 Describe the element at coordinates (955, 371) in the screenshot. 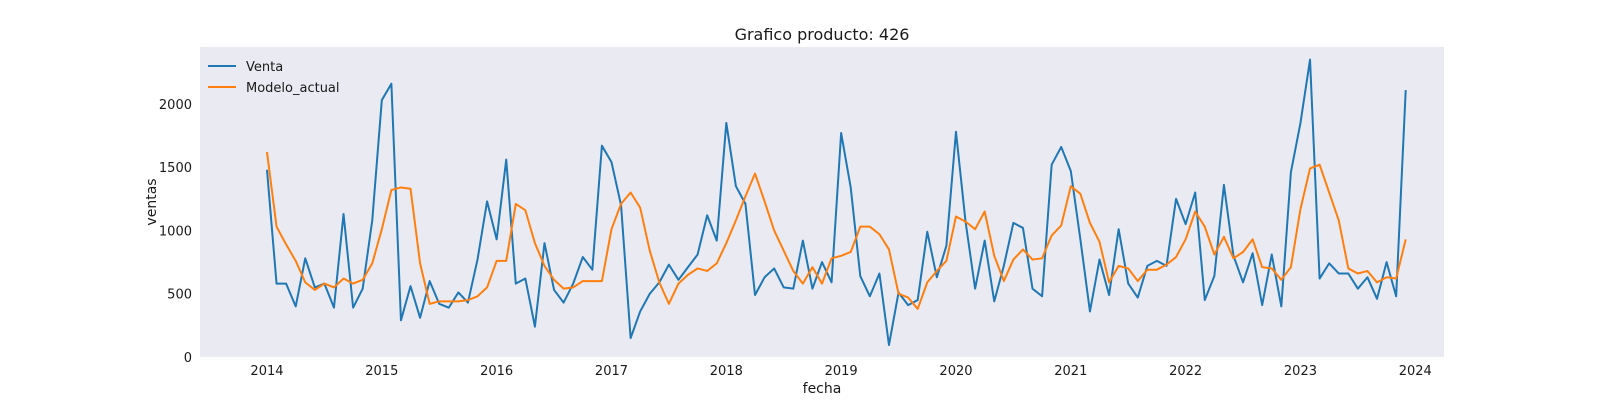

I see `x-tick-label: 2020` at that location.